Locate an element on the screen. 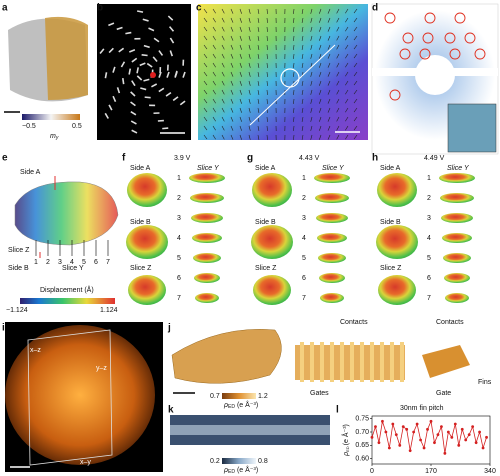 This screenshot has height=476, width=500. slice-number: 1 is located at coordinates (179, 178).